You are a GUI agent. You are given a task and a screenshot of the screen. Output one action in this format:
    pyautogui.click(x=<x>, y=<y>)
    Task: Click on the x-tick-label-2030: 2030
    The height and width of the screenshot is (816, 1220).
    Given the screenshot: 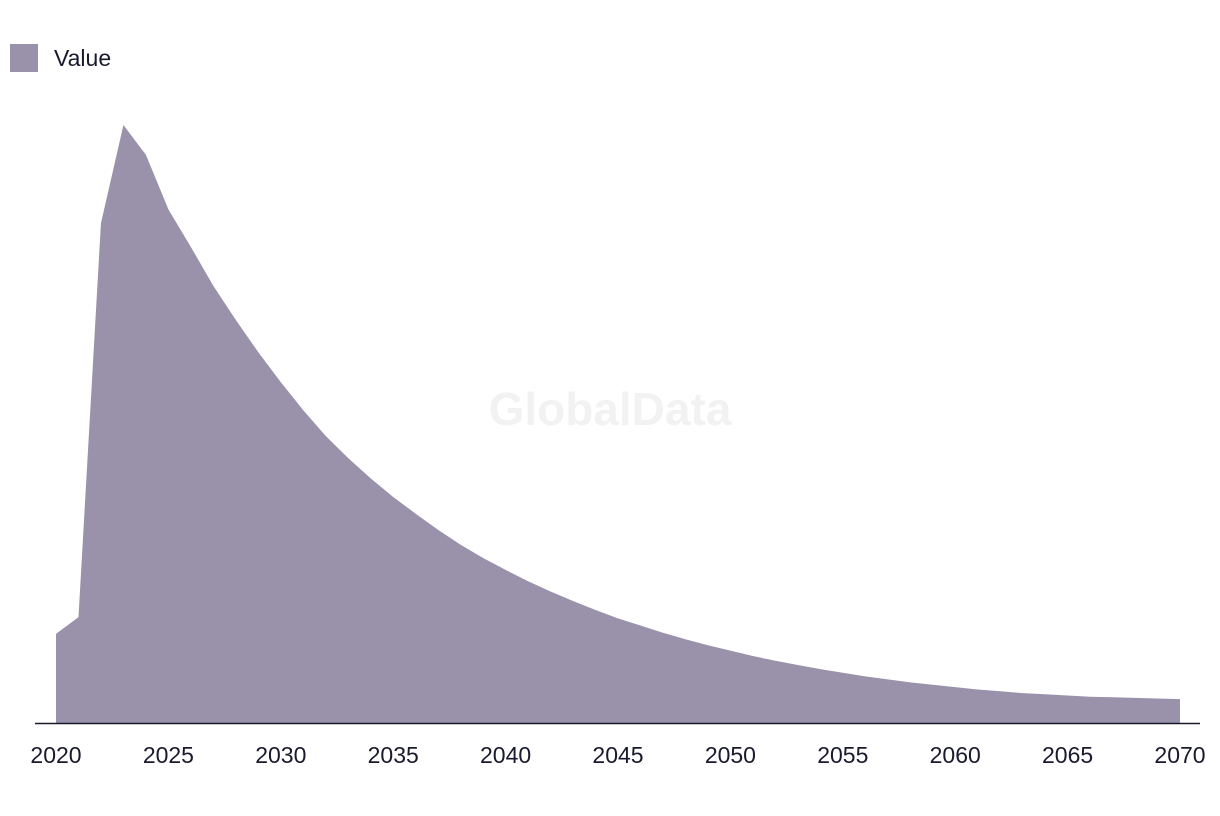 What is the action you would take?
    pyautogui.click(x=280, y=755)
    